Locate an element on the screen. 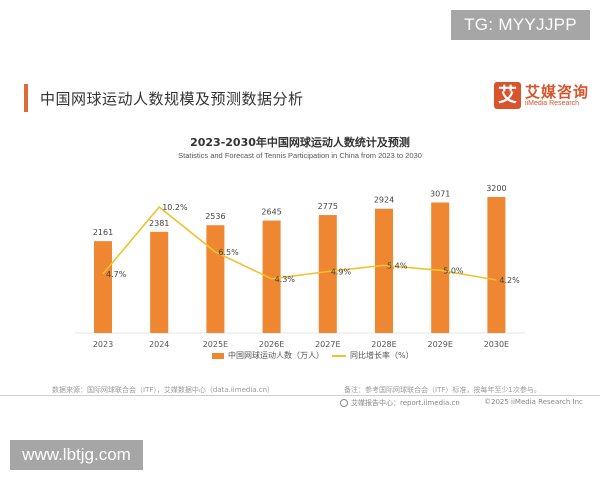 This screenshot has height=480, width=600. bar-value-label: 3071 is located at coordinates (440, 193).